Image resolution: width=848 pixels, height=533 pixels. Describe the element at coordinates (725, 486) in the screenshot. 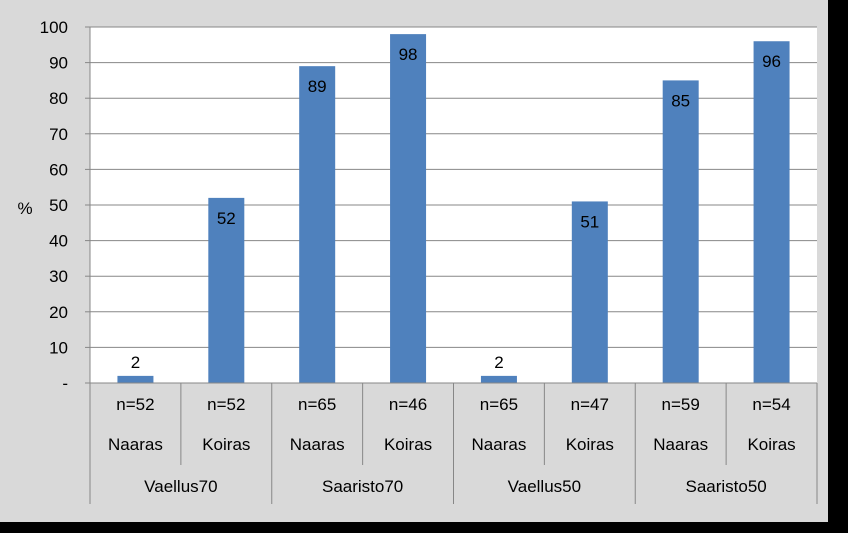

I see `category-group-label: Saaristo50` at that location.